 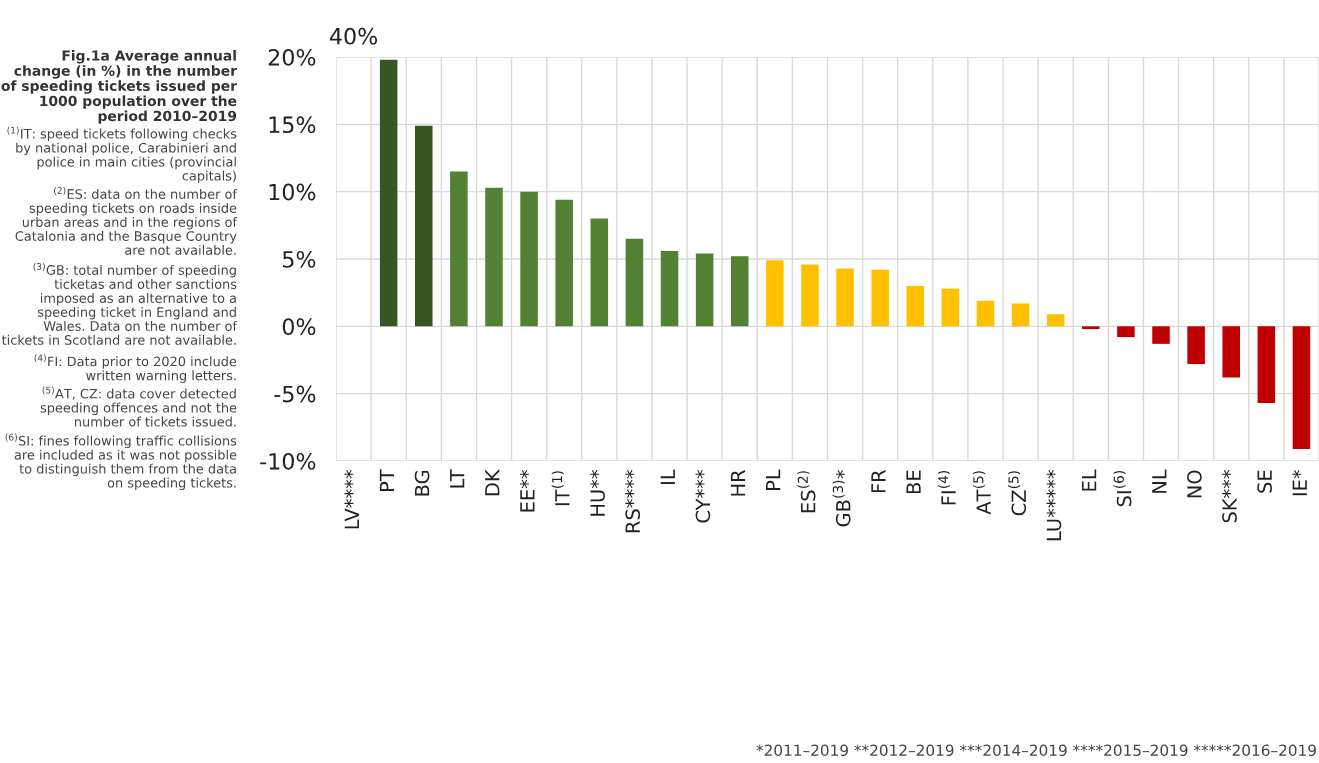 What do you see at coordinates (946, 488) in the screenshot?
I see `x-tick-label: FI$^{(4)}$` at bounding box center [946, 488].